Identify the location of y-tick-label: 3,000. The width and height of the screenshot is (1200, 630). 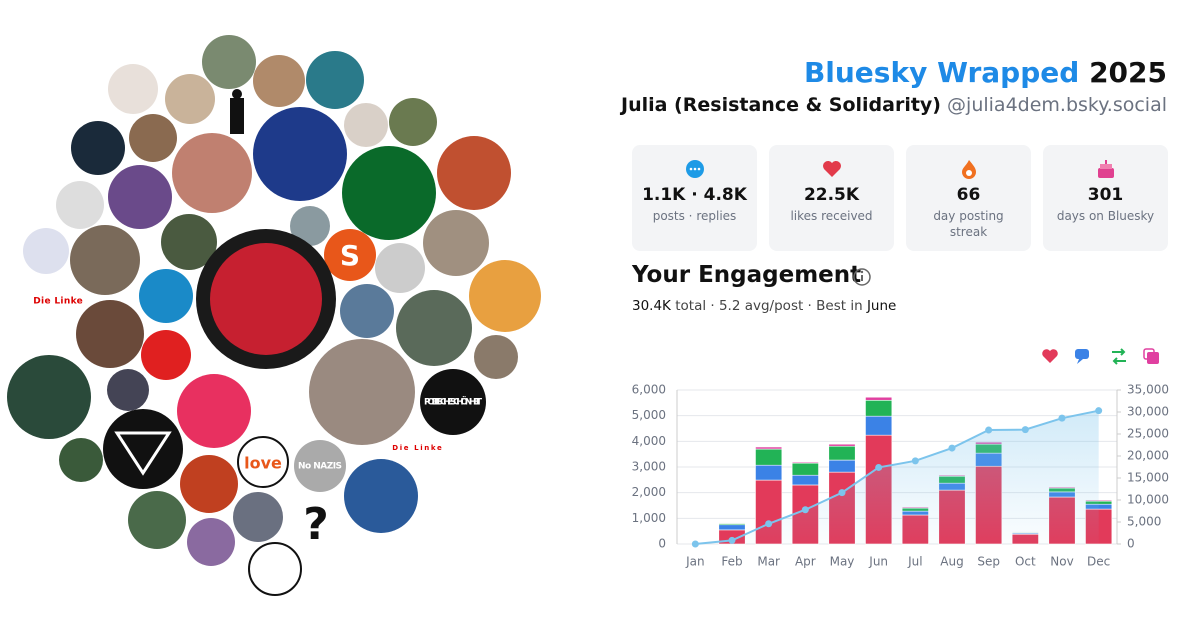
(649, 467).